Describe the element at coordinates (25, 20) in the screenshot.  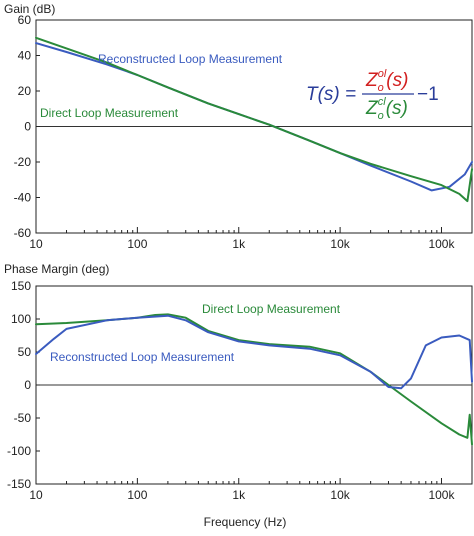
I see `gain-y-tick-label: 60` at that location.